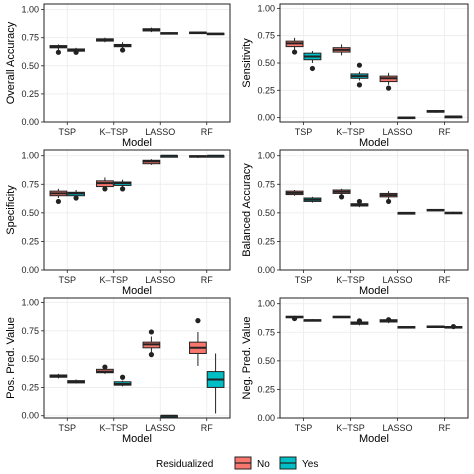 The height and width of the screenshot is (474, 474). What do you see at coordinates (263, 464) in the screenshot?
I see `legend-label-no: No` at bounding box center [263, 464].